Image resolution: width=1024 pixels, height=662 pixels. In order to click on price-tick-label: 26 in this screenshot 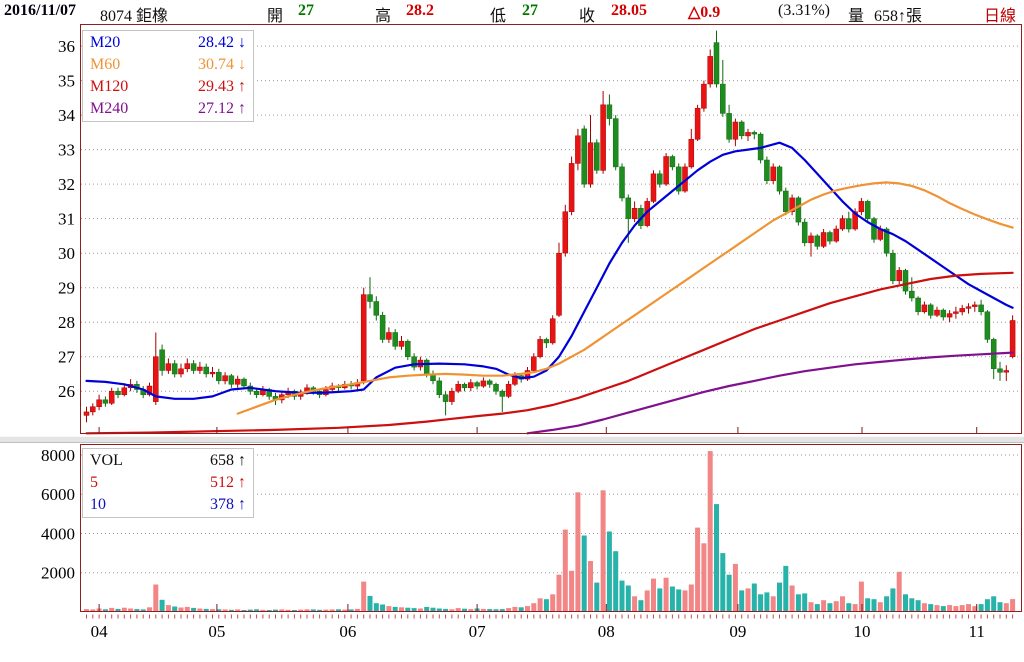, I will do `click(66, 391)`.